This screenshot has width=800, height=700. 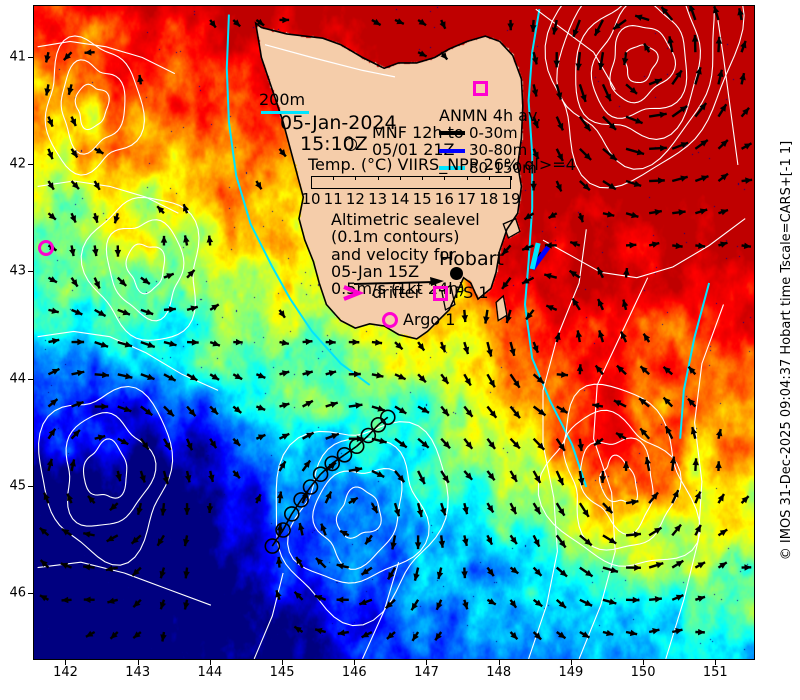 I want to click on colorbar-notches, so click(x=411, y=182).